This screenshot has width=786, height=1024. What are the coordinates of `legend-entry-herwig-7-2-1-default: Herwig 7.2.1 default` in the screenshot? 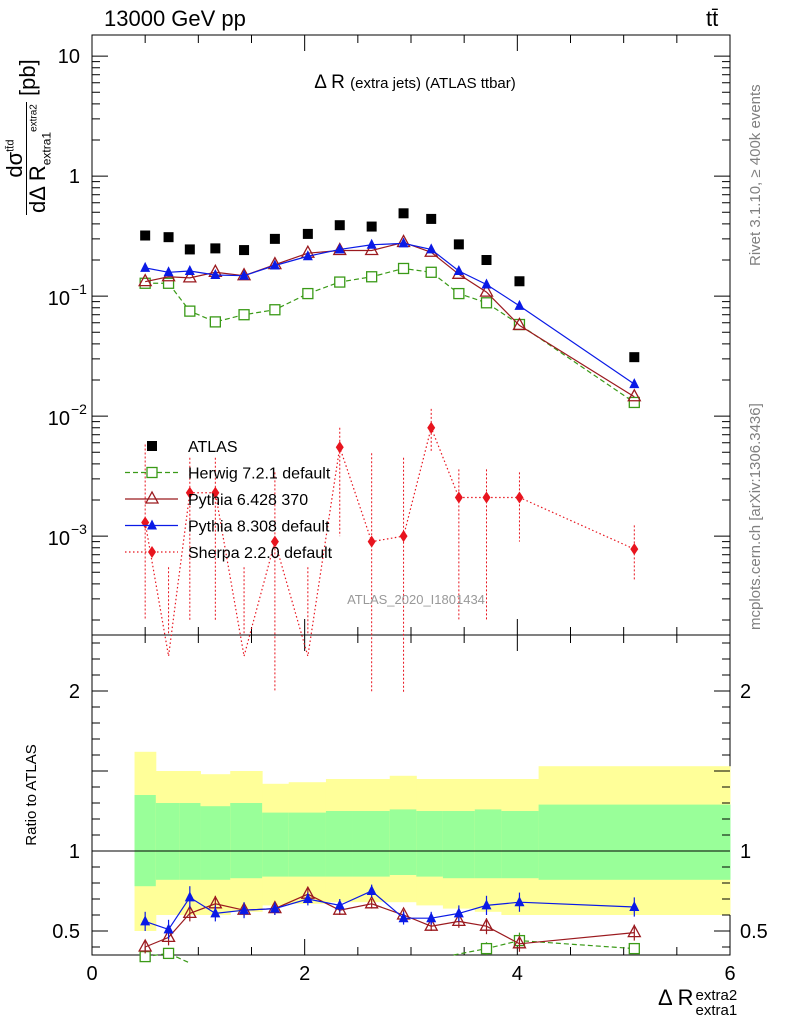 It's located at (228, 474).